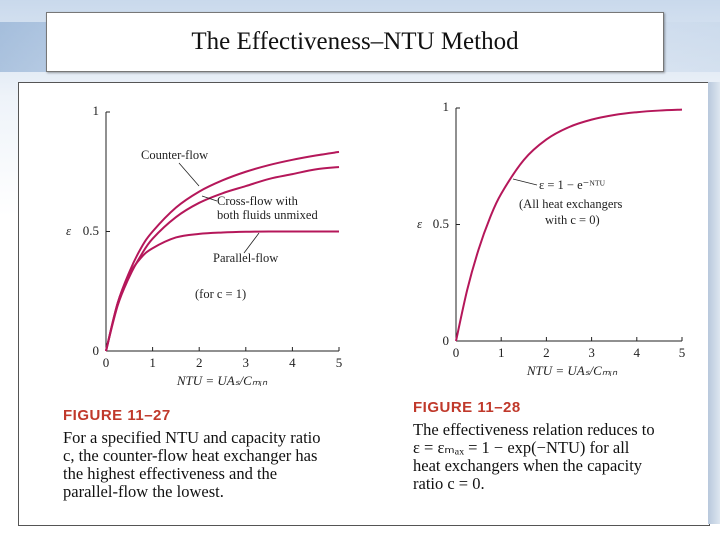  Describe the element at coordinates (106, 362) in the screenshot. I see `left-x-tick-0: 0` at that location.